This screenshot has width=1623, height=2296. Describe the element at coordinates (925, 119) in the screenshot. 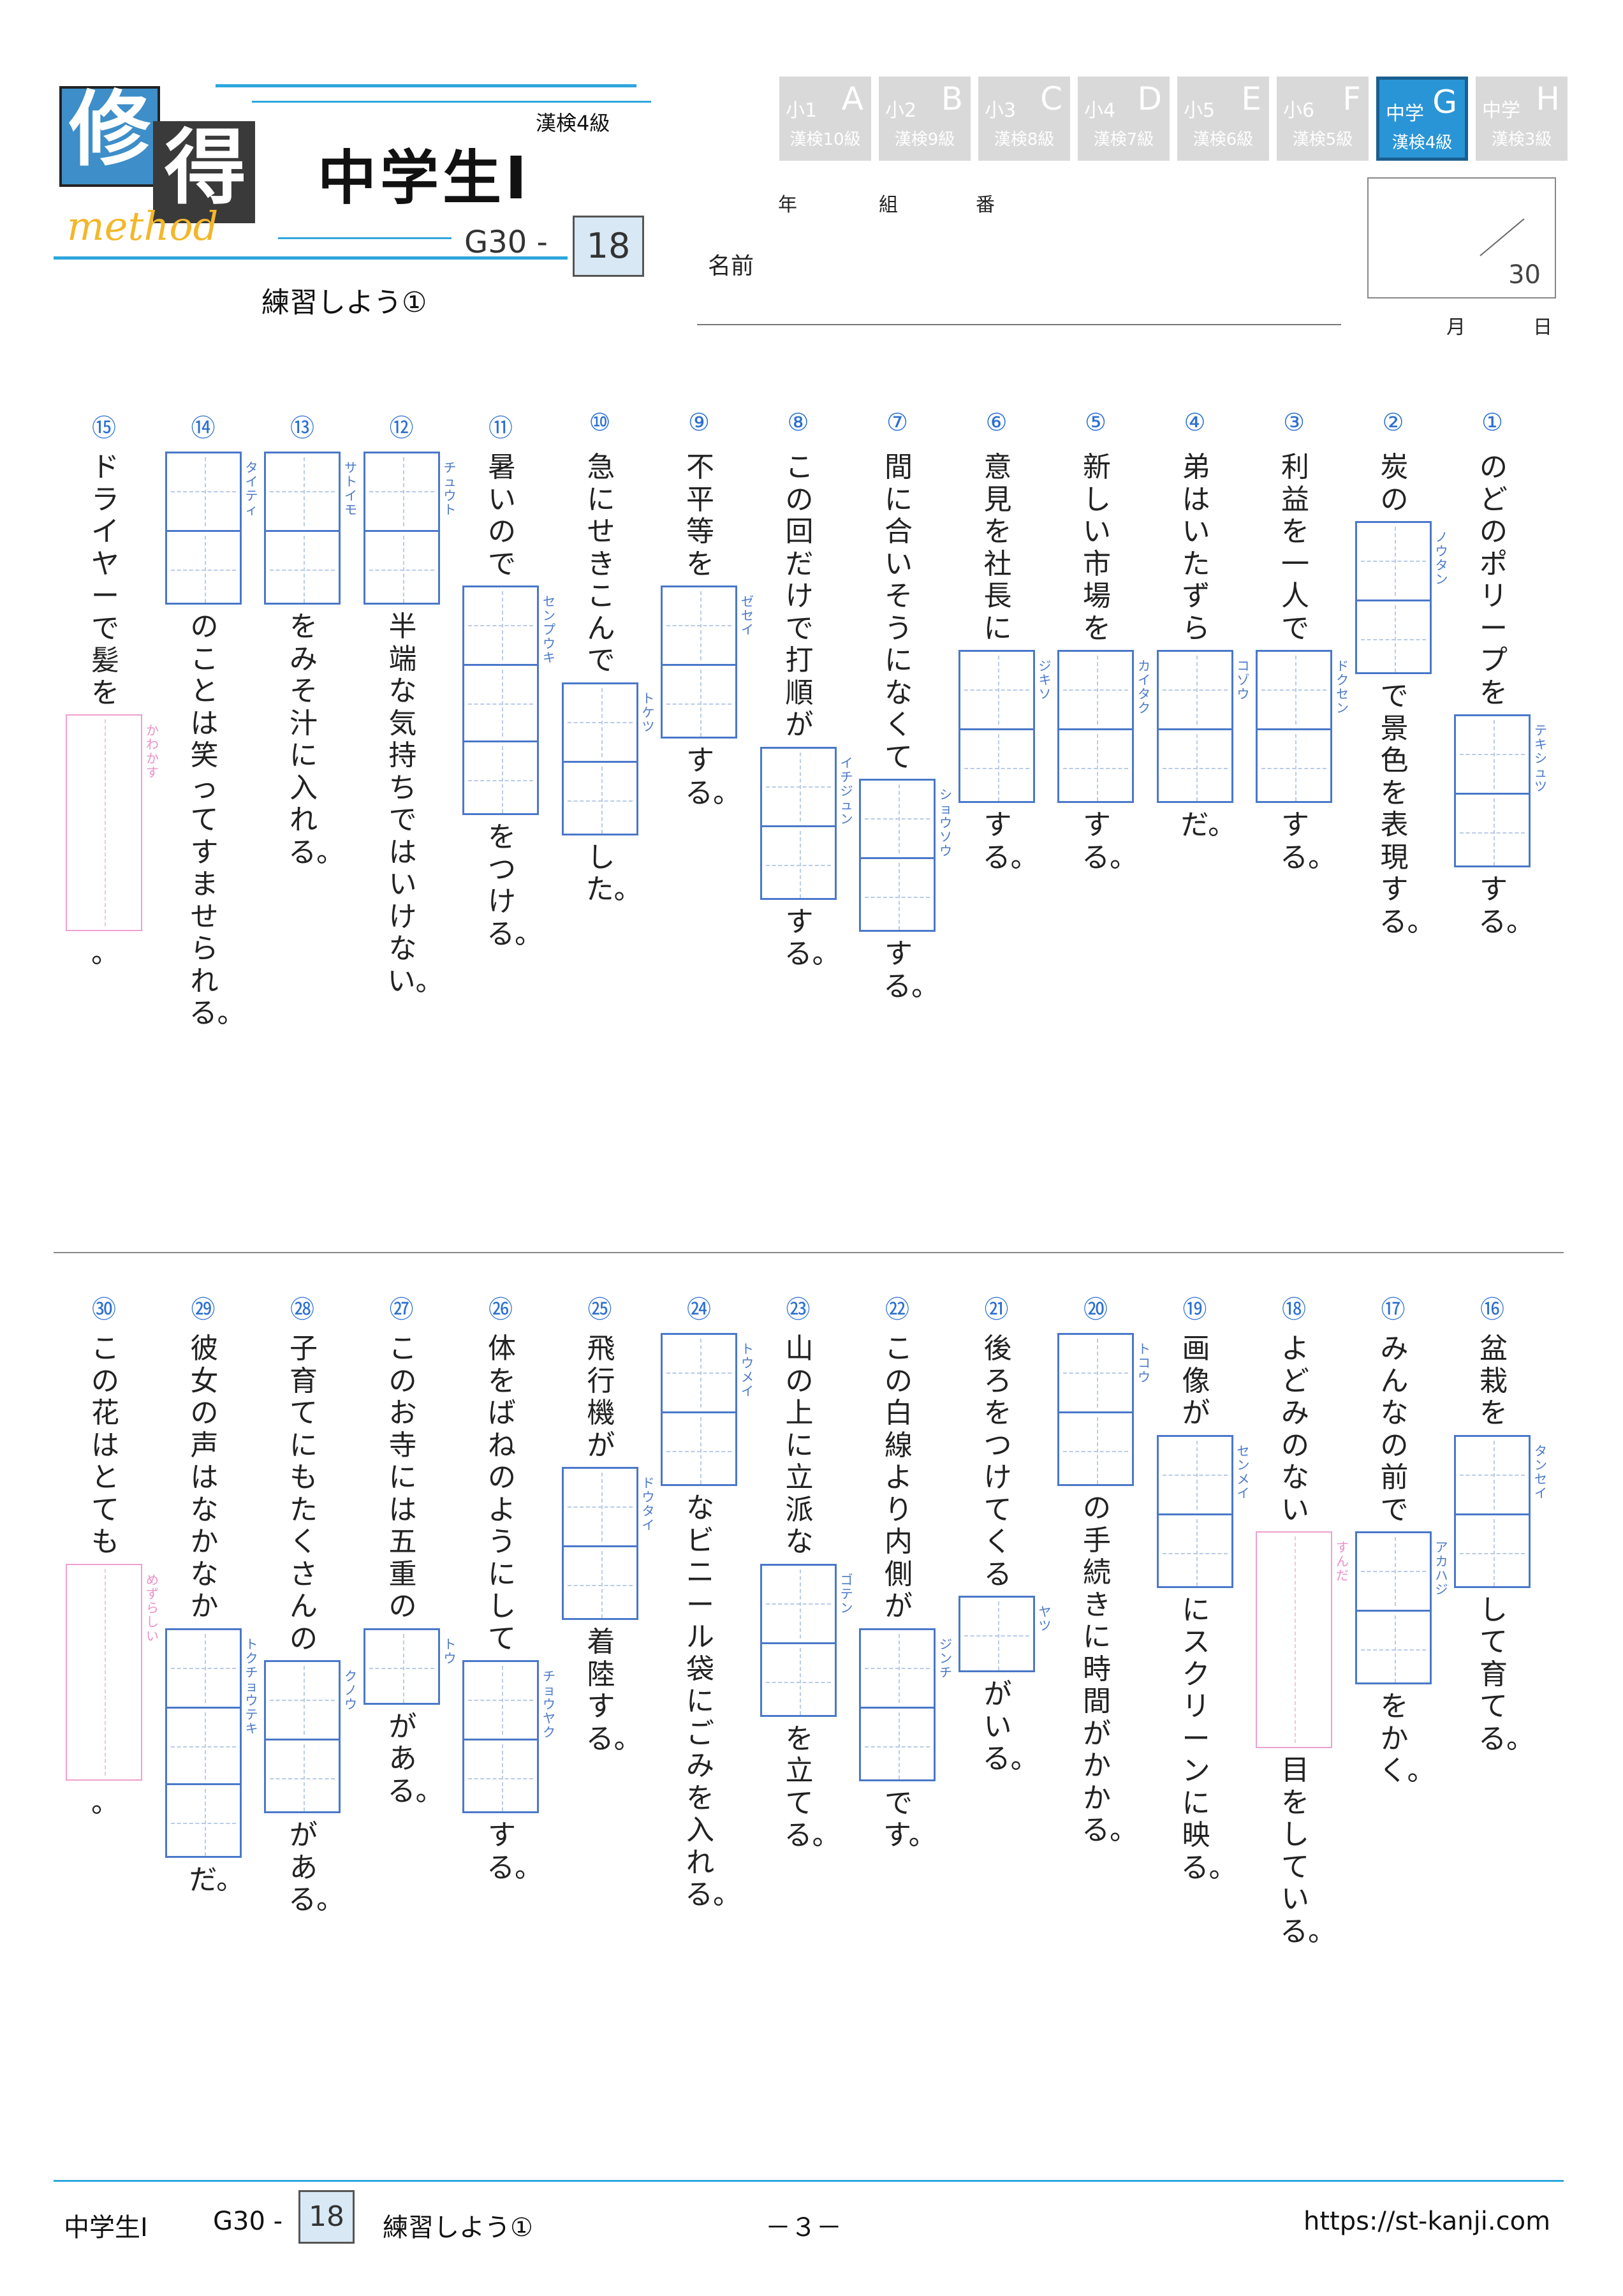

I see `level-tab-b: 小2 B 漢検9級` at that location.